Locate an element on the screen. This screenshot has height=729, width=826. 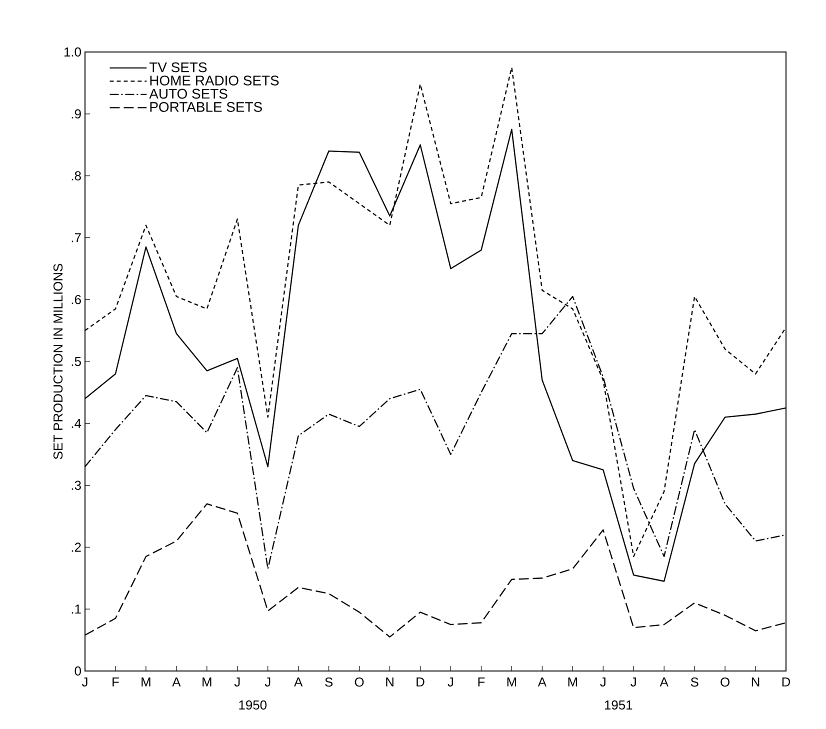
y-tick-label: .1 is located at coordinates (76, 609).